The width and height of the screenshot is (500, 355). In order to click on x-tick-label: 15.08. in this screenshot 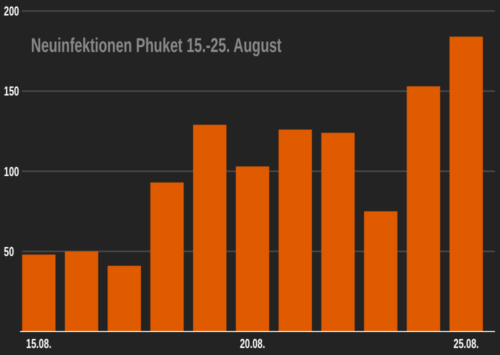, I will do `click(39, 345)`.